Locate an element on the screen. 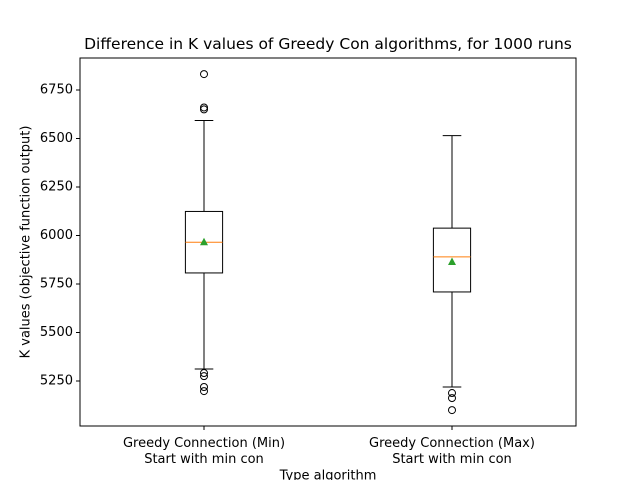 The image size is (640, 480). y-tick-label: 6500 is located at coordinates (56, 138).